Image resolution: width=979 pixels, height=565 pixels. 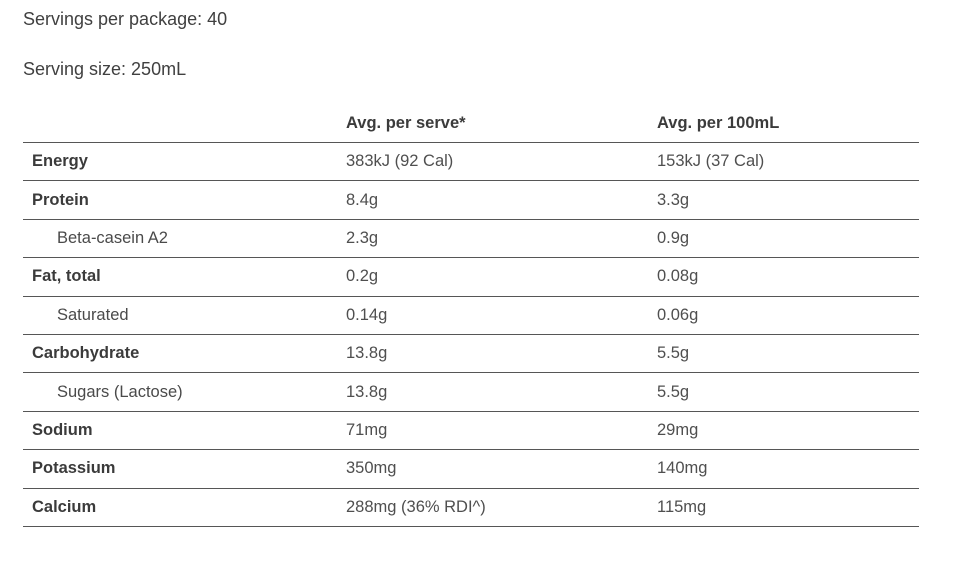 I want to click on table-row-calcium: Calcium 288mg (36% RDI^) 115mg, so click(x=471, y=508).